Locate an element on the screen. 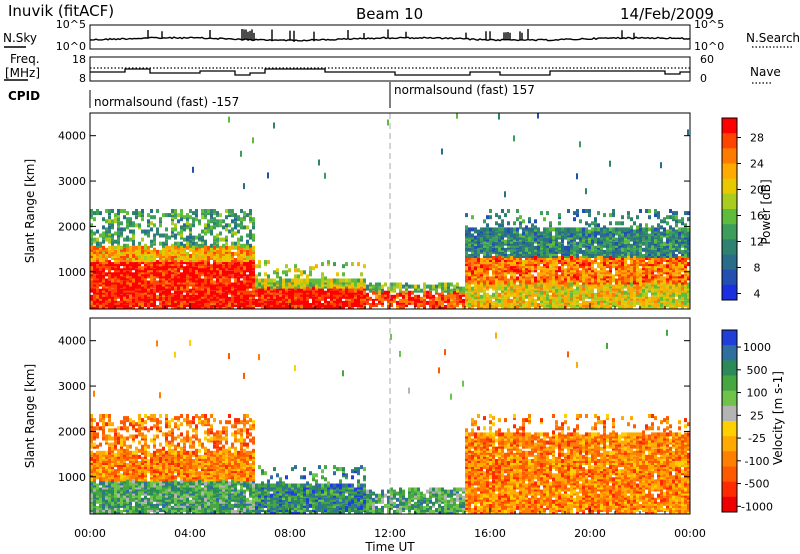 This screenshot has width=800, height=554. nsky-panel: N.Sky 10^5 10^0 10^5 10^0 N.Search is located at coordinates (401, 35).